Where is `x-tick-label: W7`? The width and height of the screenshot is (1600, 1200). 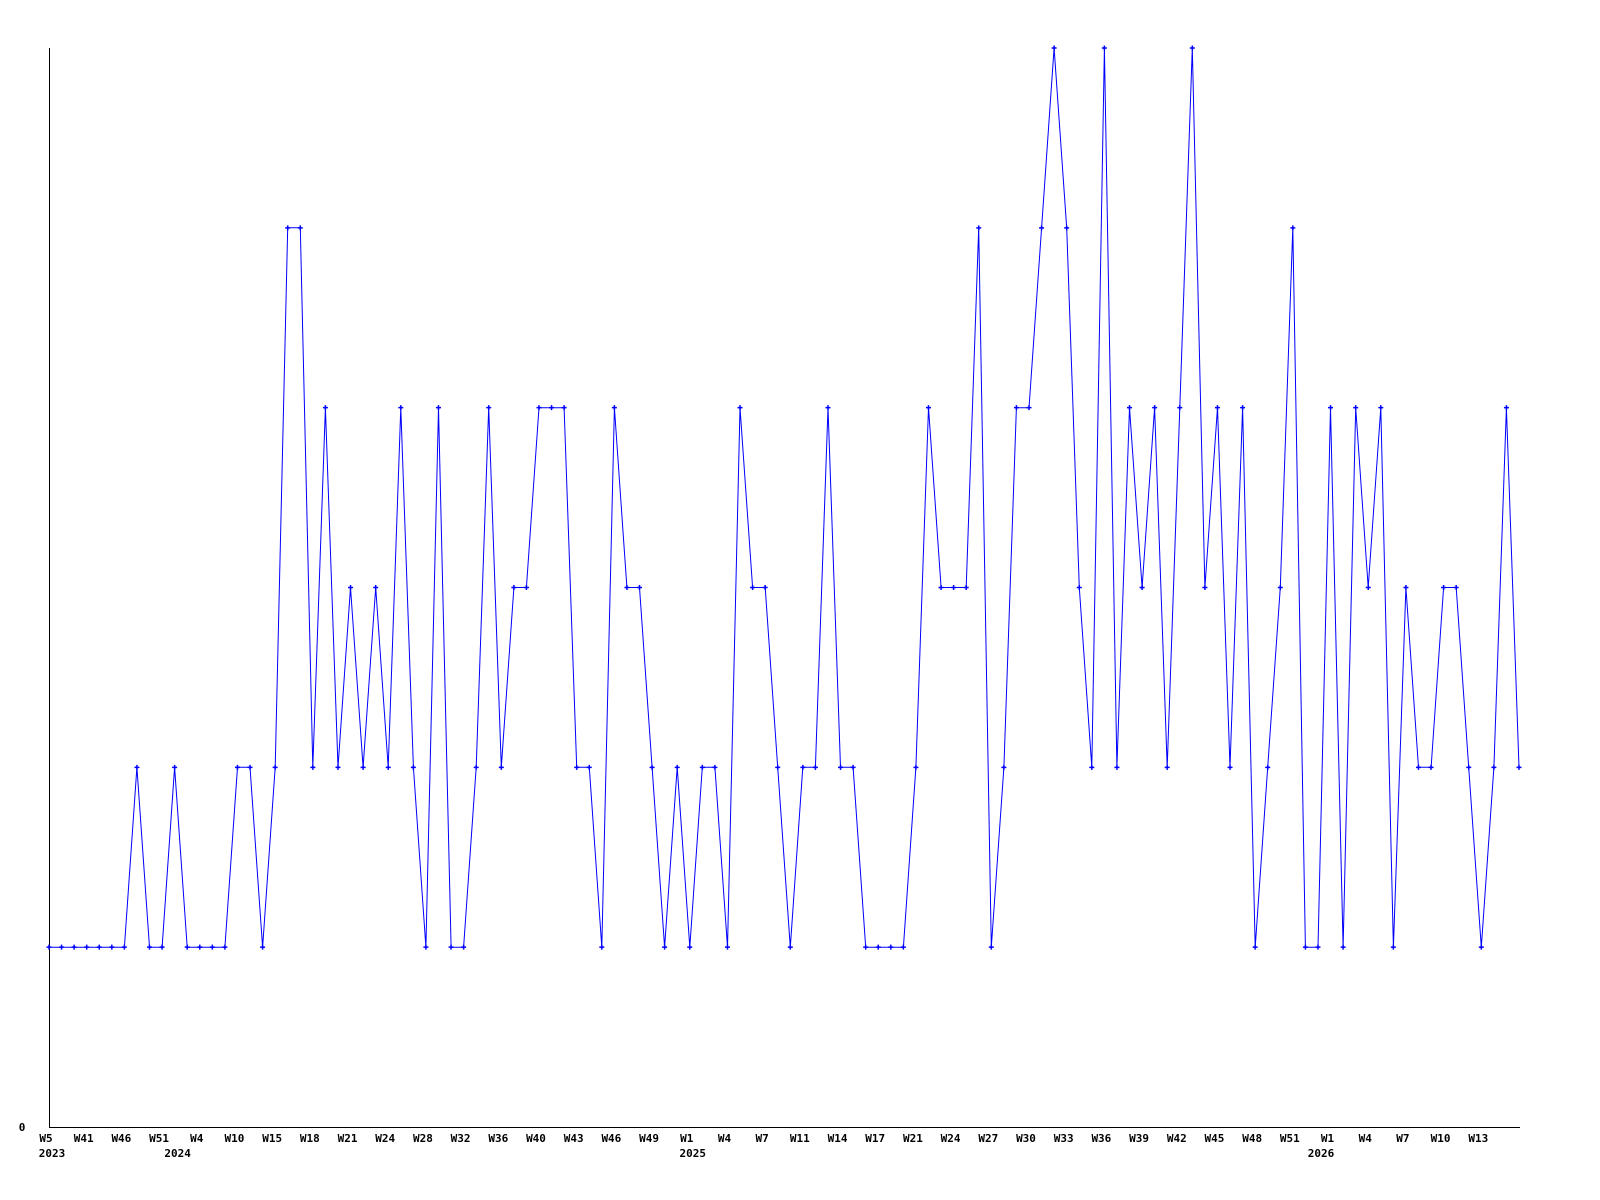
x-tick-label: W7 is located at coordinates (1402, 1138).